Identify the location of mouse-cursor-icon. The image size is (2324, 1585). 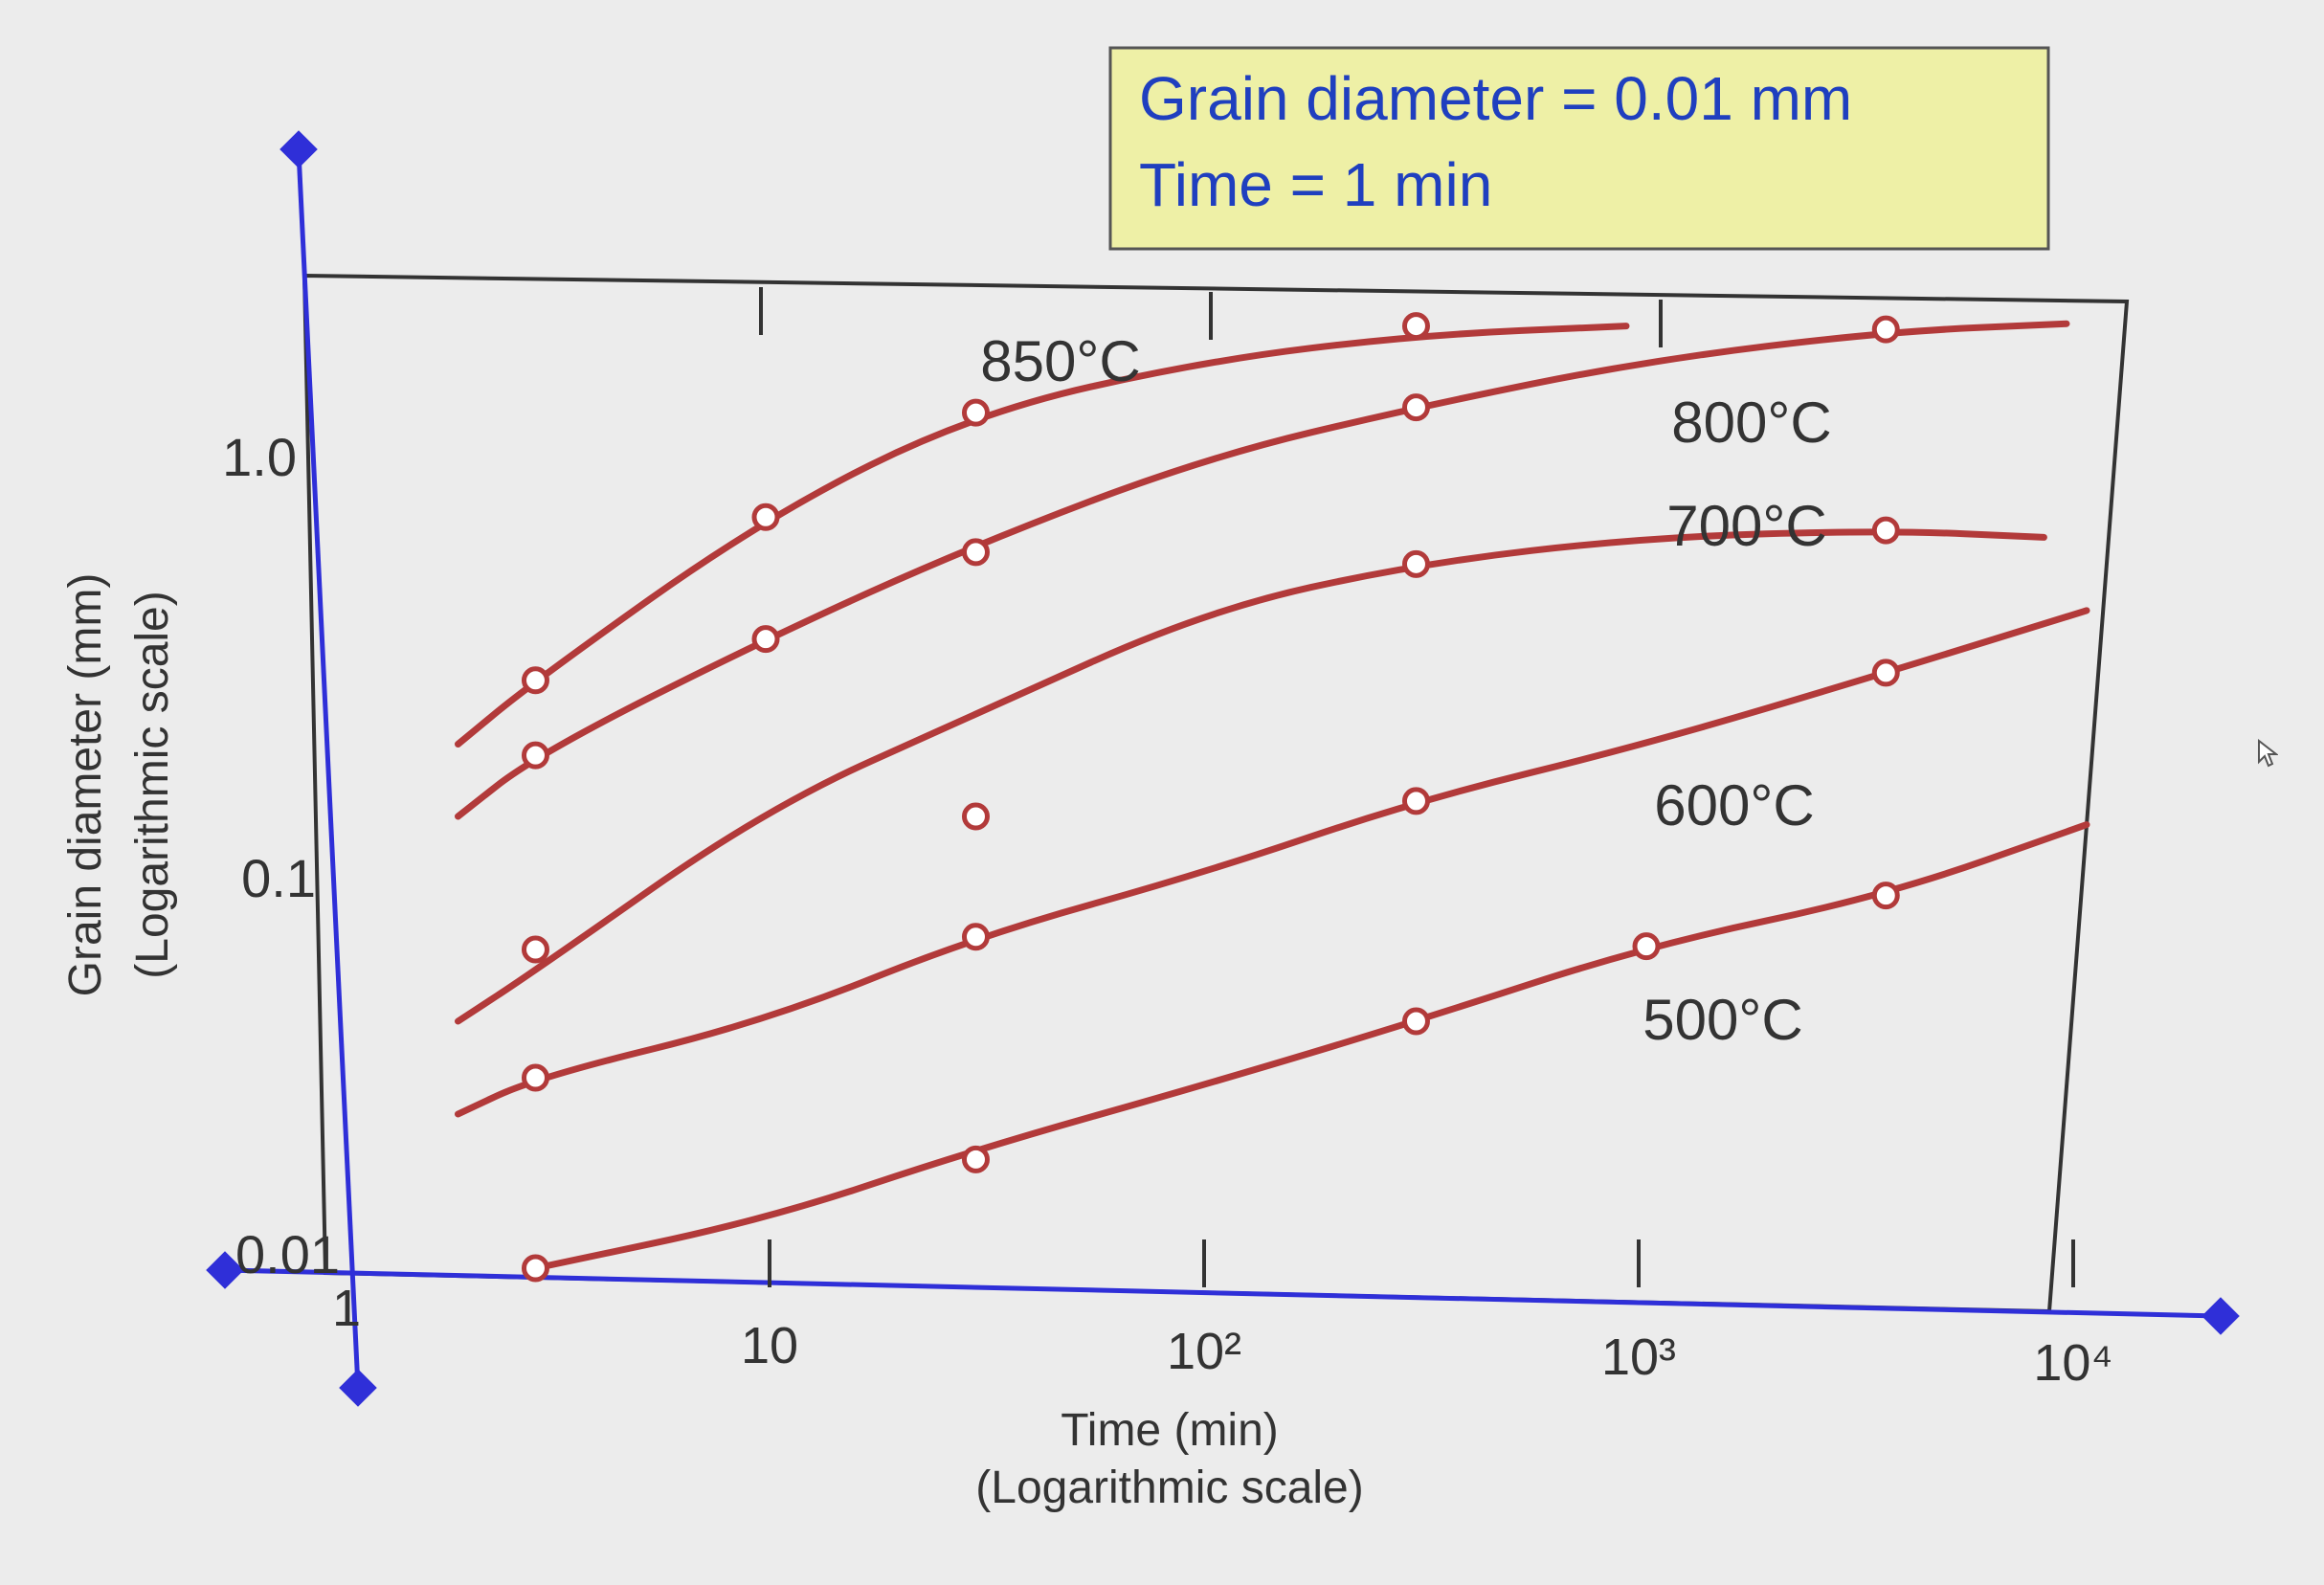
(2268, 753).